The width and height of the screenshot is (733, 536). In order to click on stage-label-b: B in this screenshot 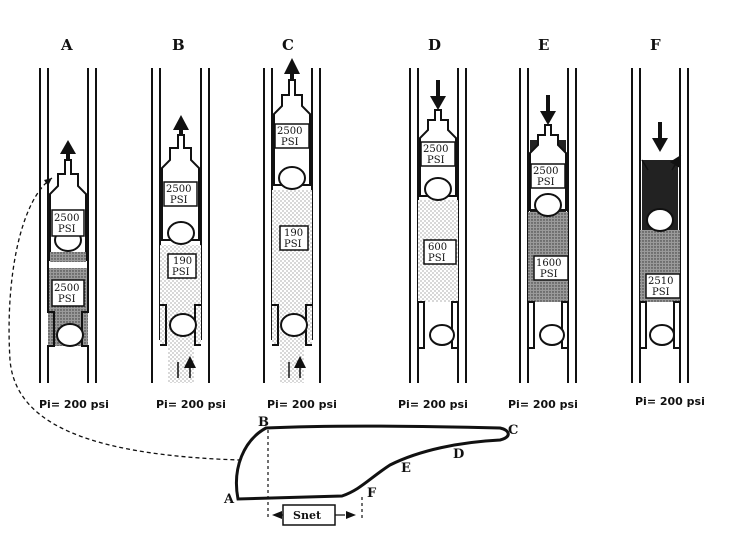, I will do `click(178, 45)`.